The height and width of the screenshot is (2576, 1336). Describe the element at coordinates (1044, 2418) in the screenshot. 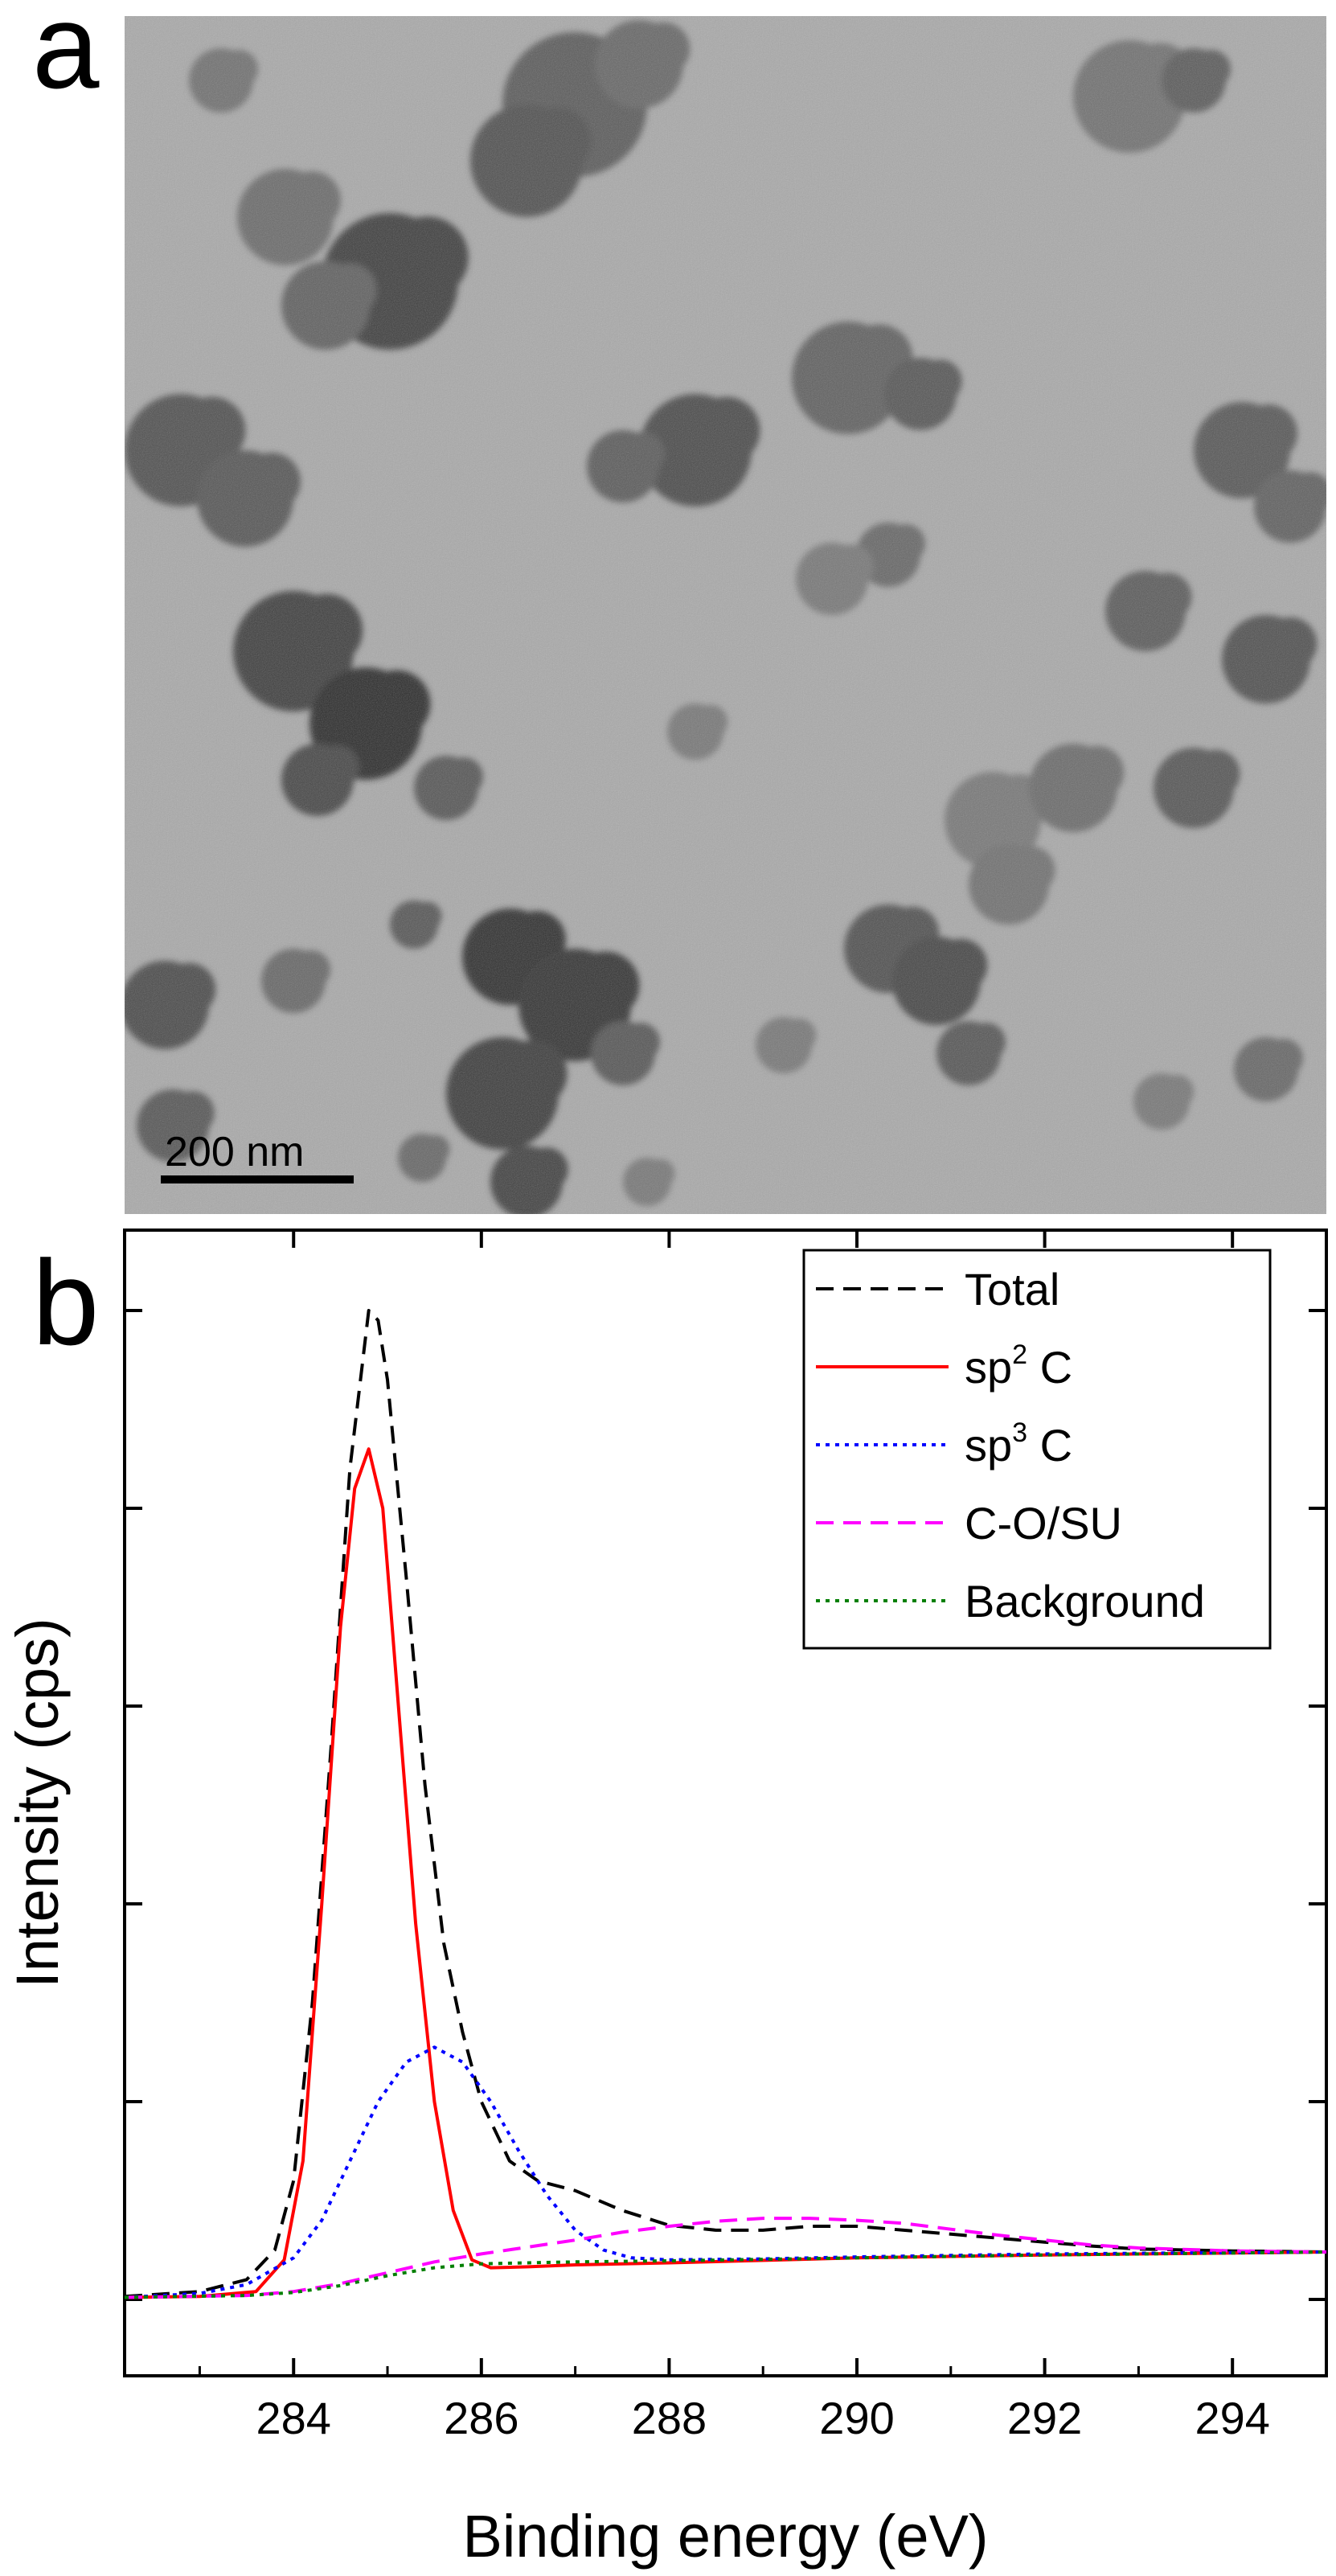

I see `x-tick-label: 292` at that location.